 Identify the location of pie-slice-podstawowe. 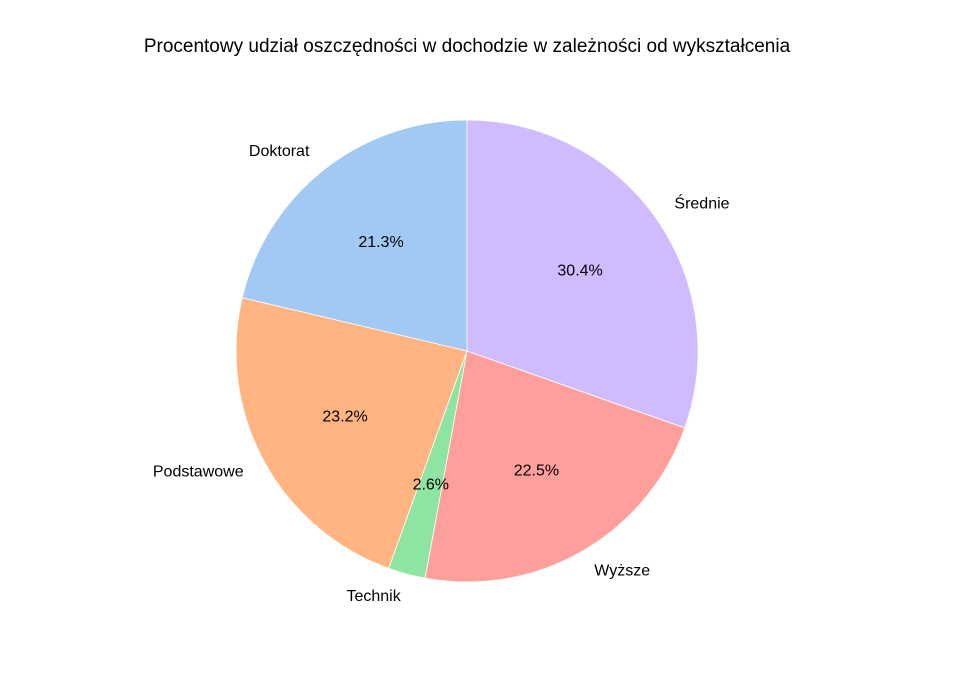
(351, 433).